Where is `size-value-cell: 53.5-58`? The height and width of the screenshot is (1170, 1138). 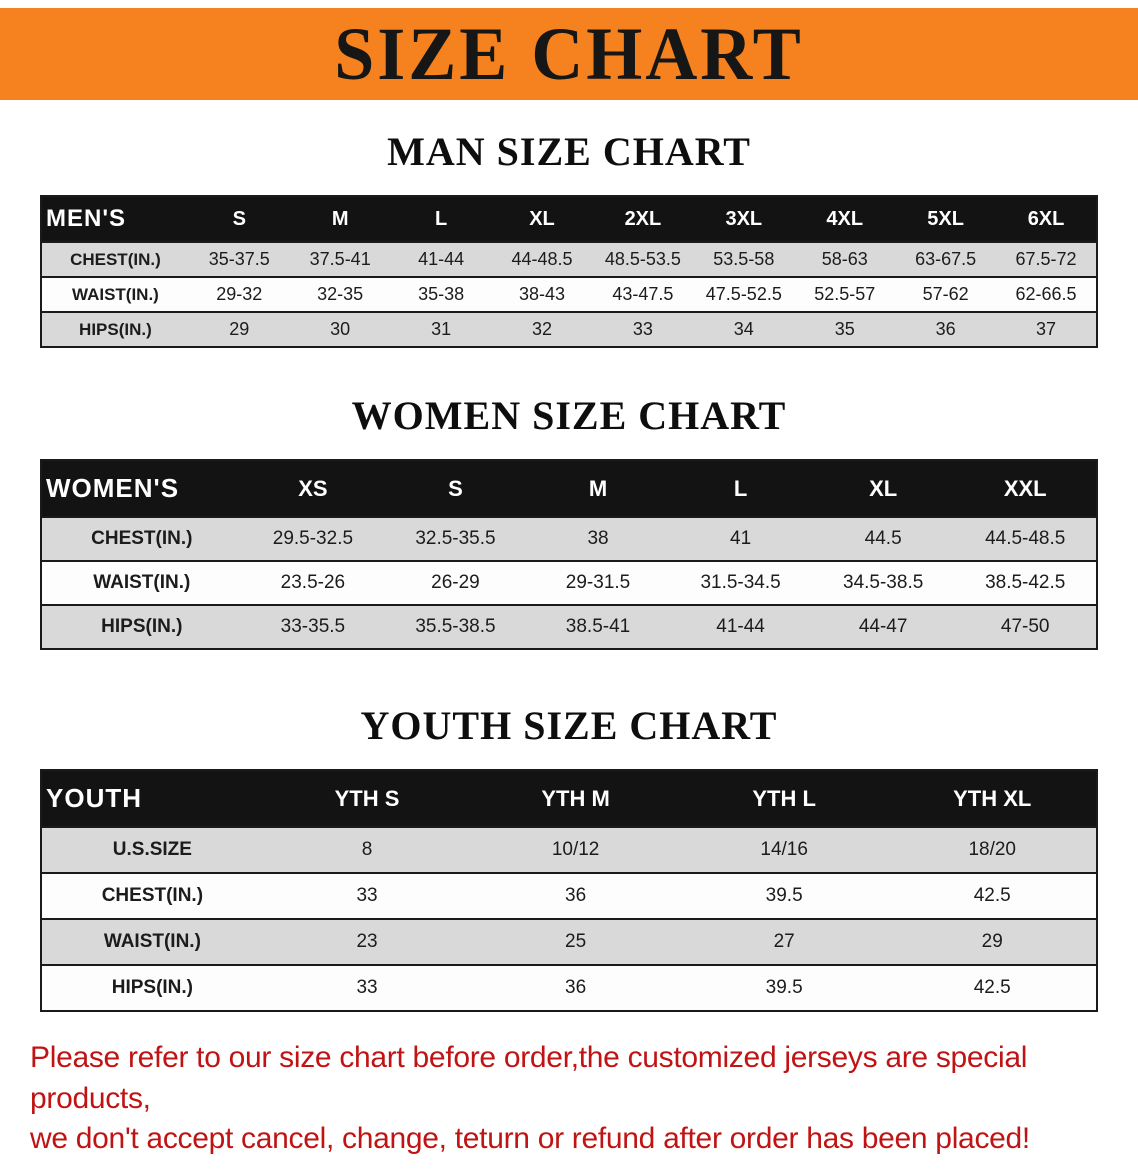 size-value-cell: 53.5-58 is located at coordinates (744, 259).